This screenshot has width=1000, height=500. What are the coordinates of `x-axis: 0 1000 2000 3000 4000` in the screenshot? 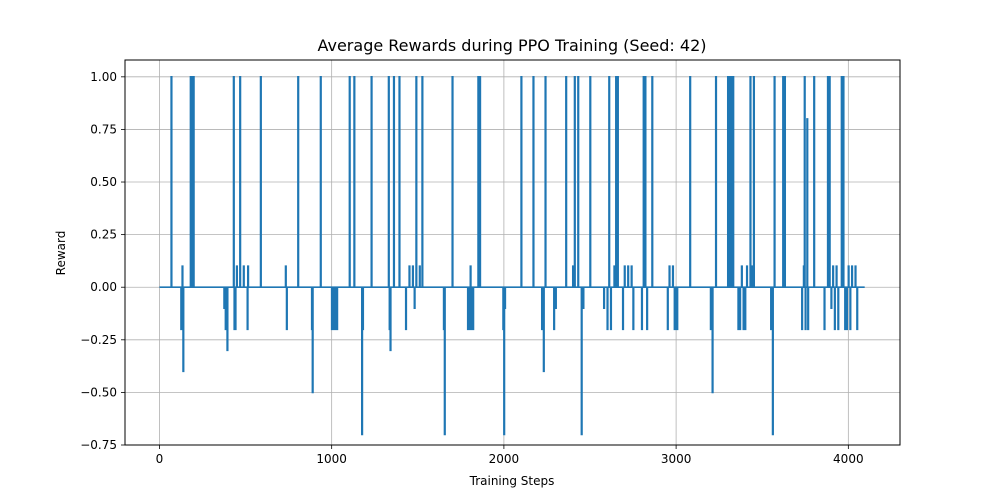 It's located at (510, 455).